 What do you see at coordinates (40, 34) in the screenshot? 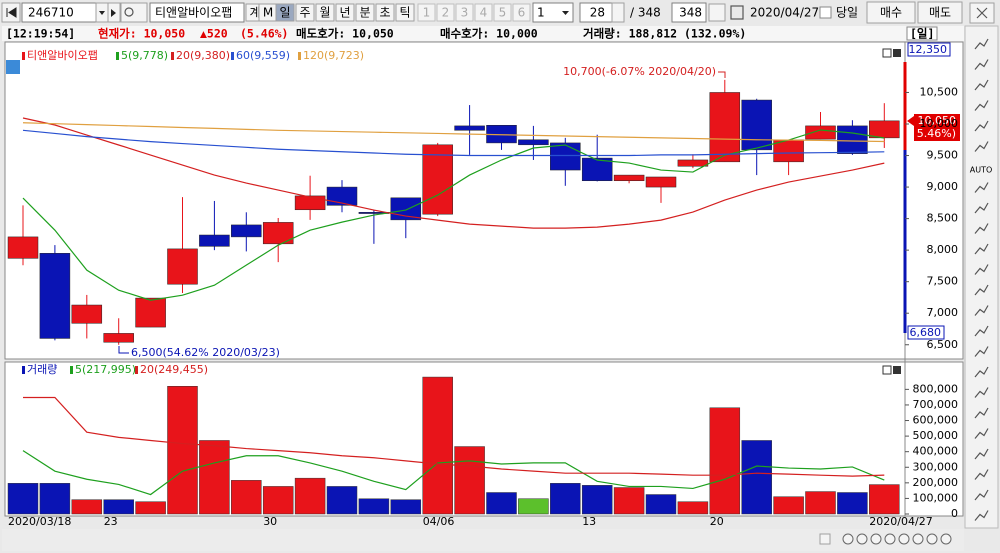
I see `time: [12:19:54]` at bounding box center [40, 34].